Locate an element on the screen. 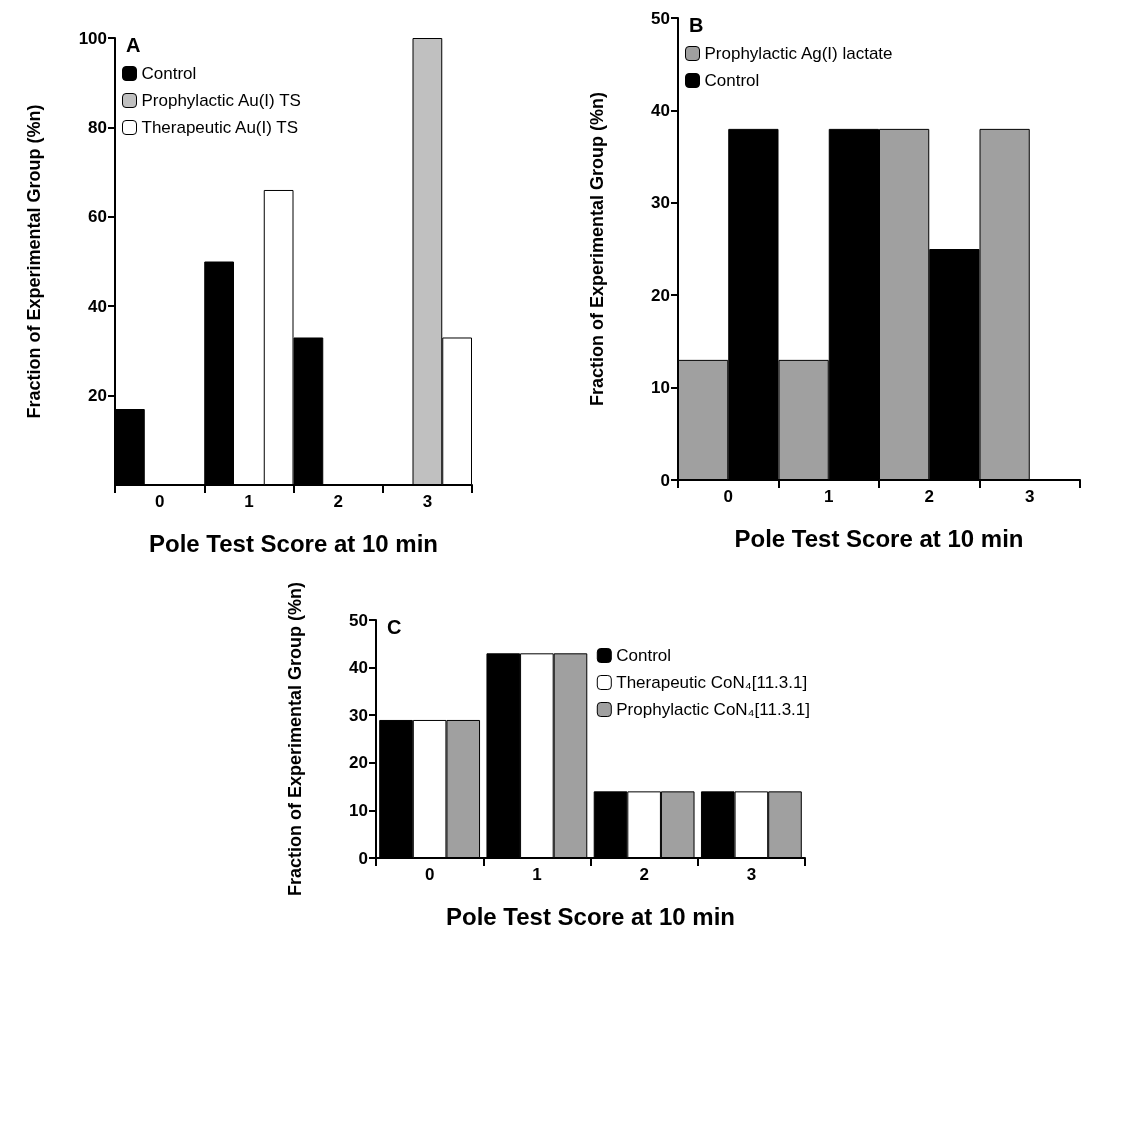 The height and width of the screenshot is (1128, 1124). chart-title: C is located at coordinates (394, 627).